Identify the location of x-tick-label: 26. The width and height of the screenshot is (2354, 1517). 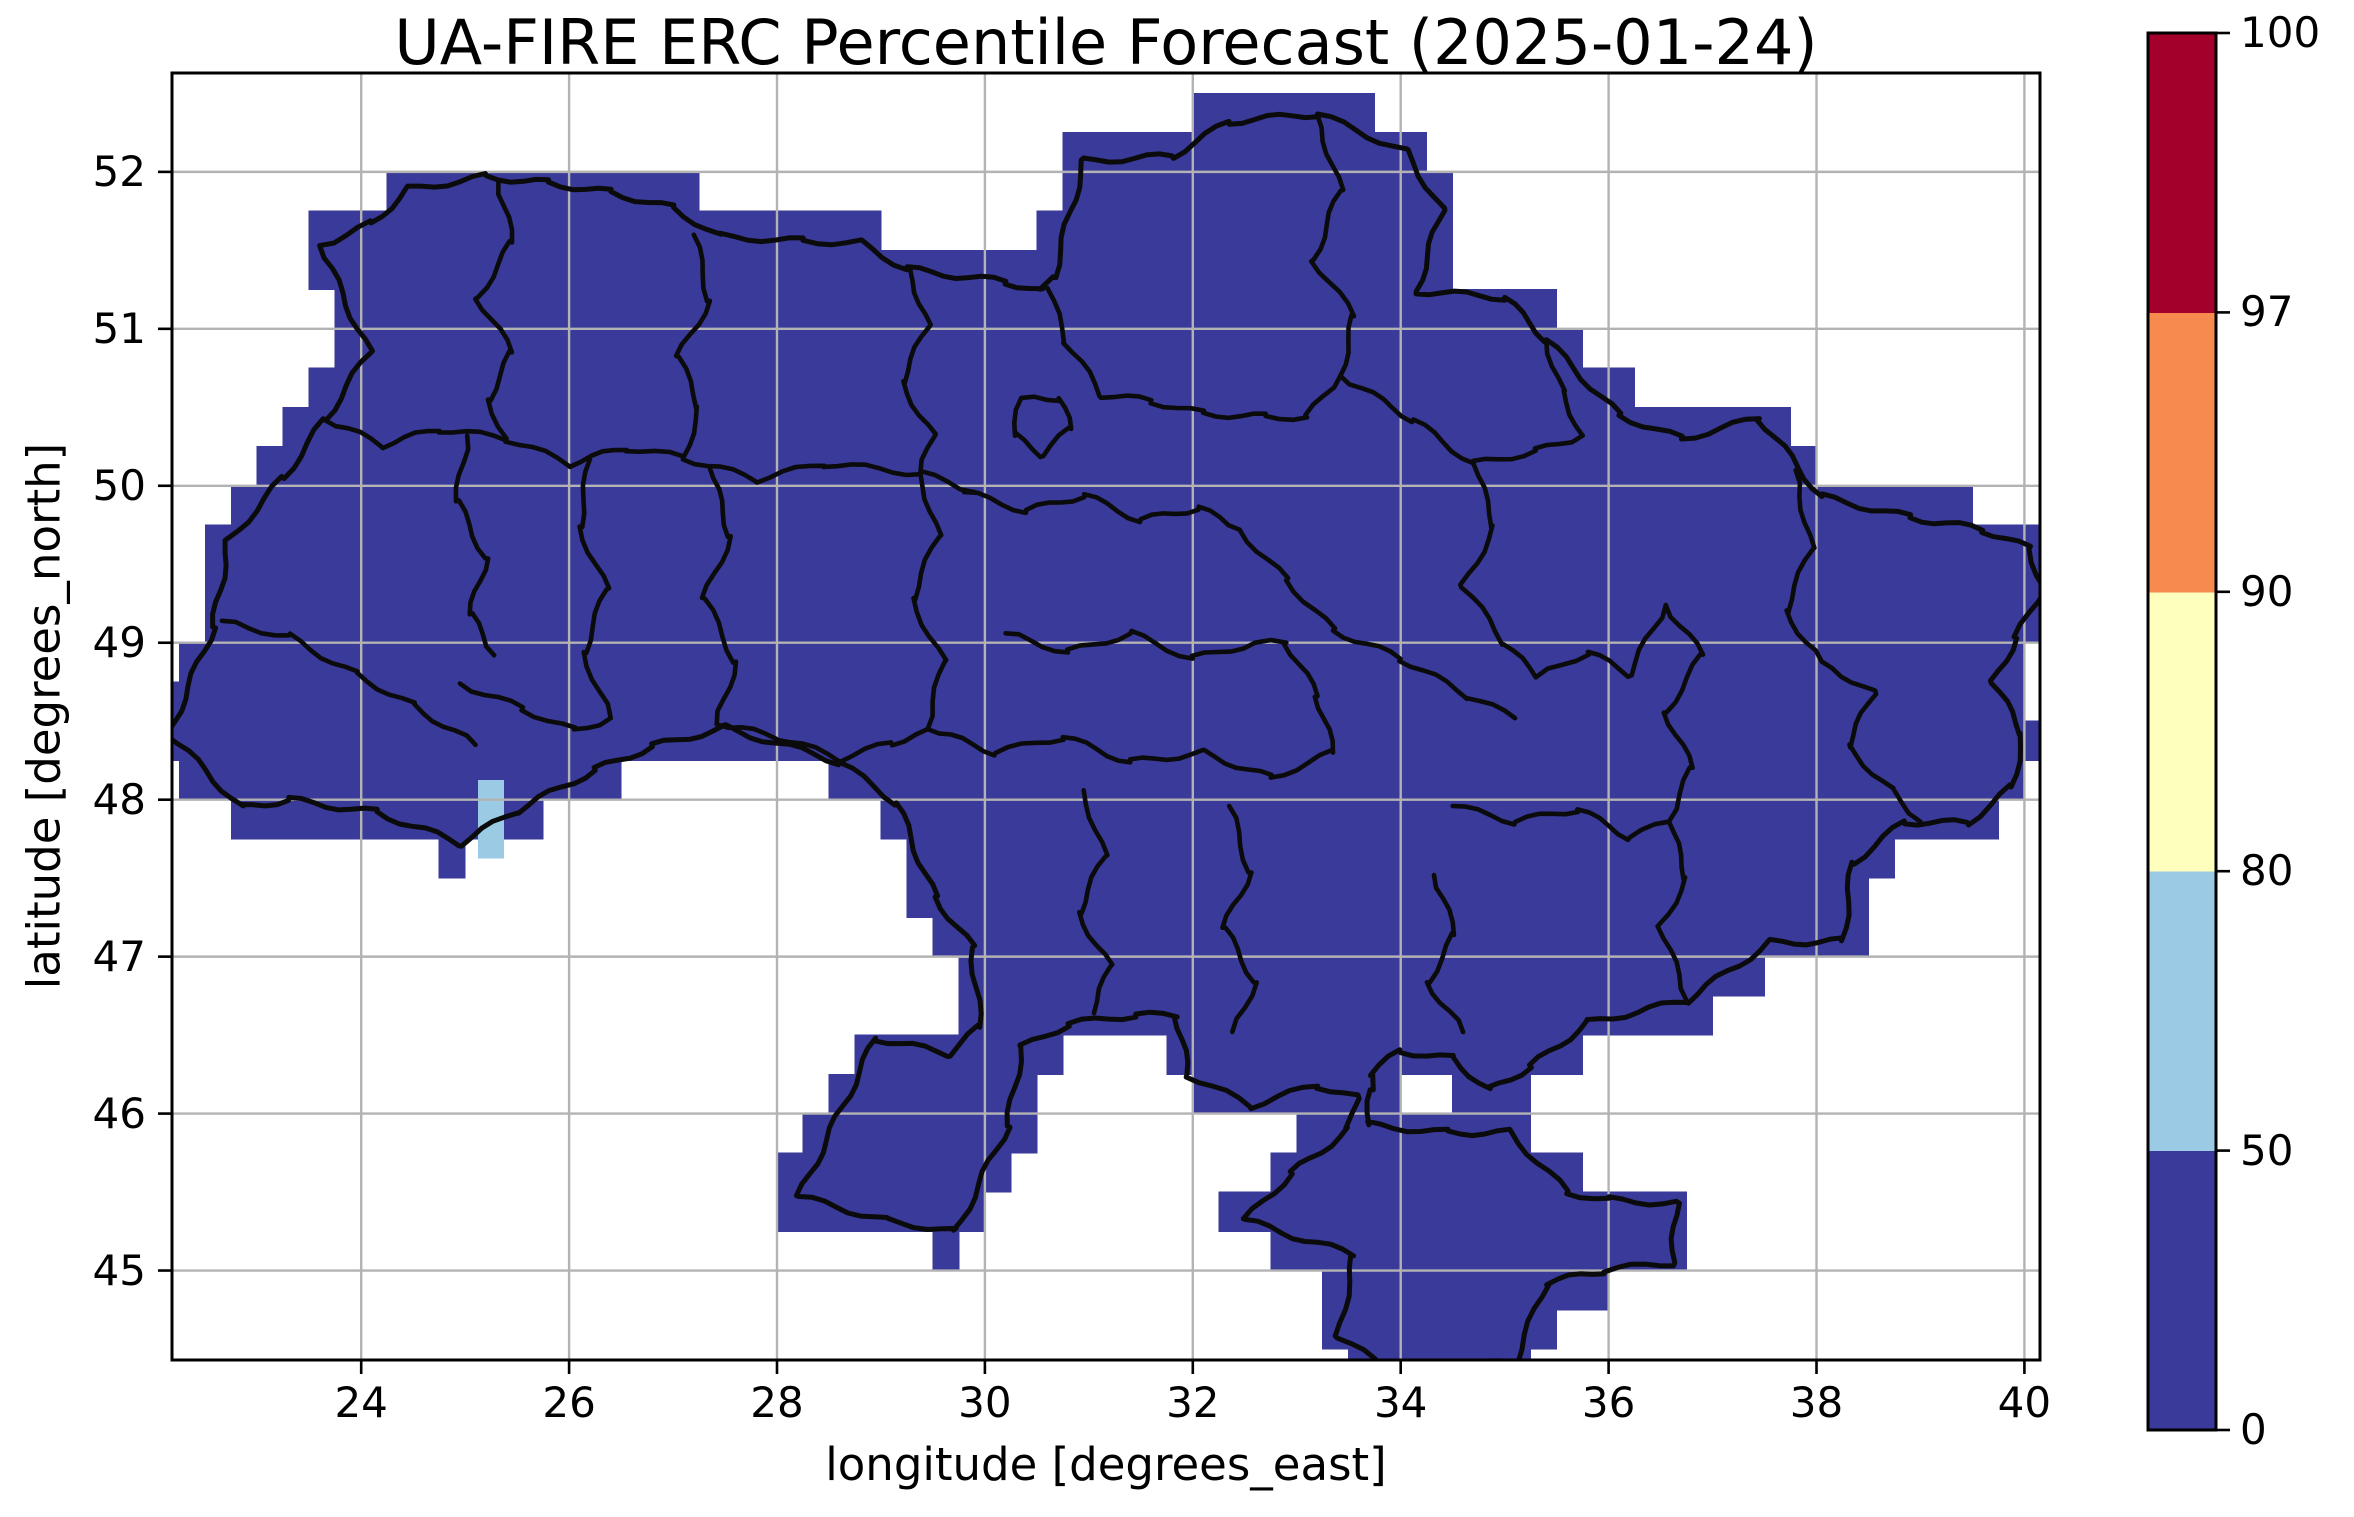
(569, 1402).